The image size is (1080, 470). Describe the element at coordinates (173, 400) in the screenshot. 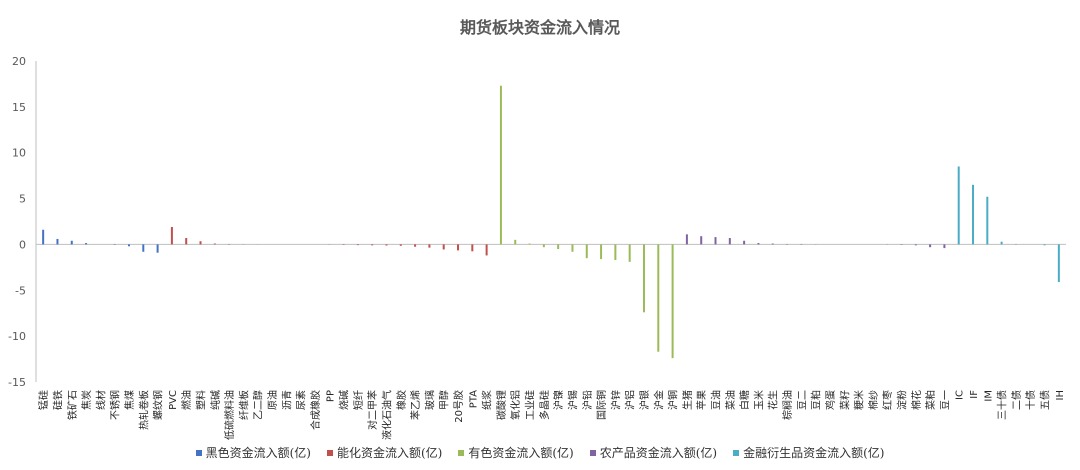

I see `x-tick-label: PVC` at that location.